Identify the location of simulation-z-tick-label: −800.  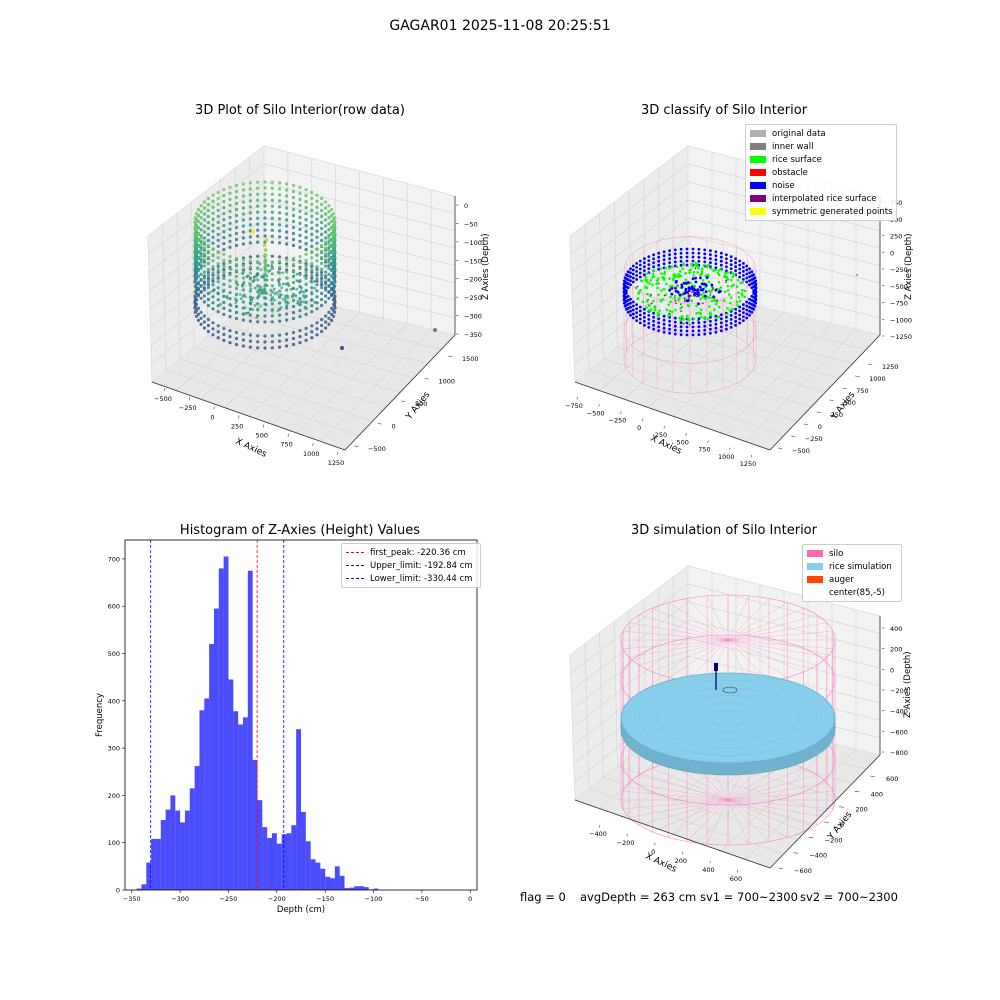
(899, 753).